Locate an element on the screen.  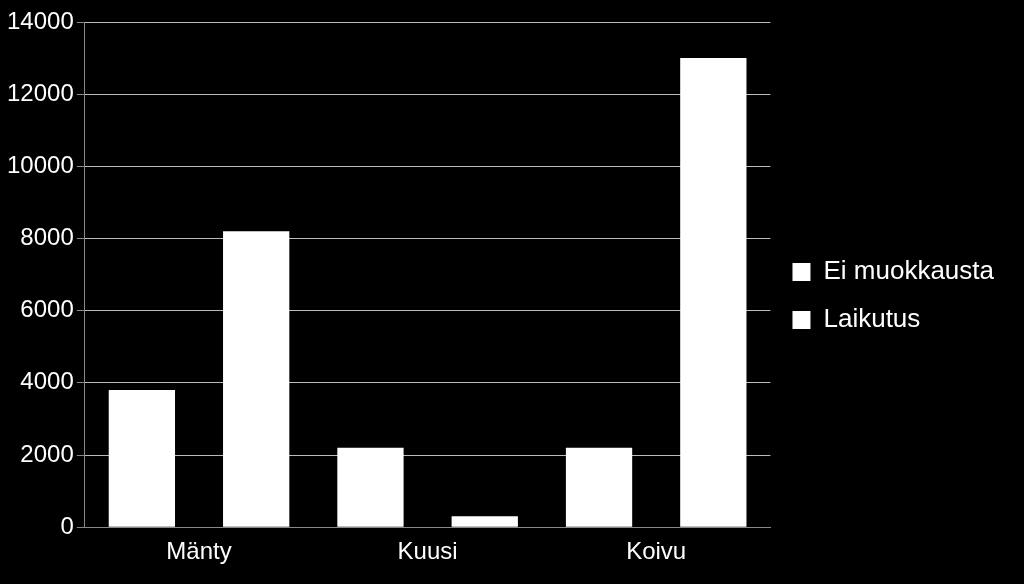
y-tick-label: 4000 is located at coordinates (47, 381).